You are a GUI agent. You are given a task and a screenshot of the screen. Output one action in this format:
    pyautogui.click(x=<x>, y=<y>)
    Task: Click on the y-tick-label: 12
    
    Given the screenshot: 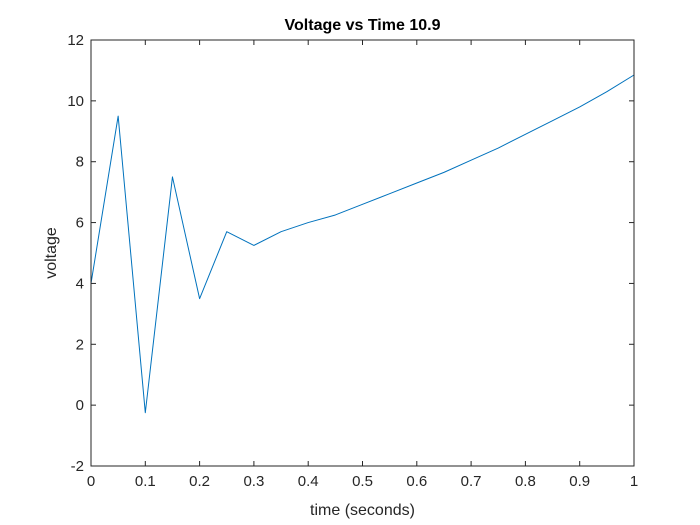 What is the action you would take?
    pyautogui.click(x=75, y=40)
    